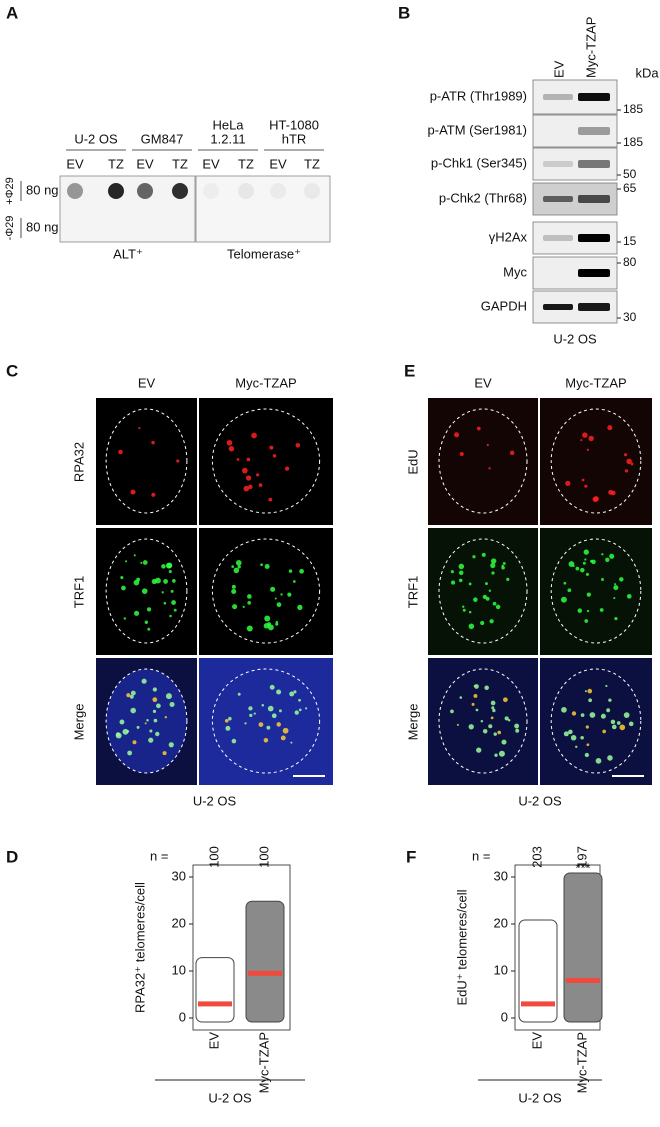 The height and width of the screenshot is (1127, 660). Describe the element at coordinates (127, 209) in the screenshot. I see `blot-membrane` at that location.